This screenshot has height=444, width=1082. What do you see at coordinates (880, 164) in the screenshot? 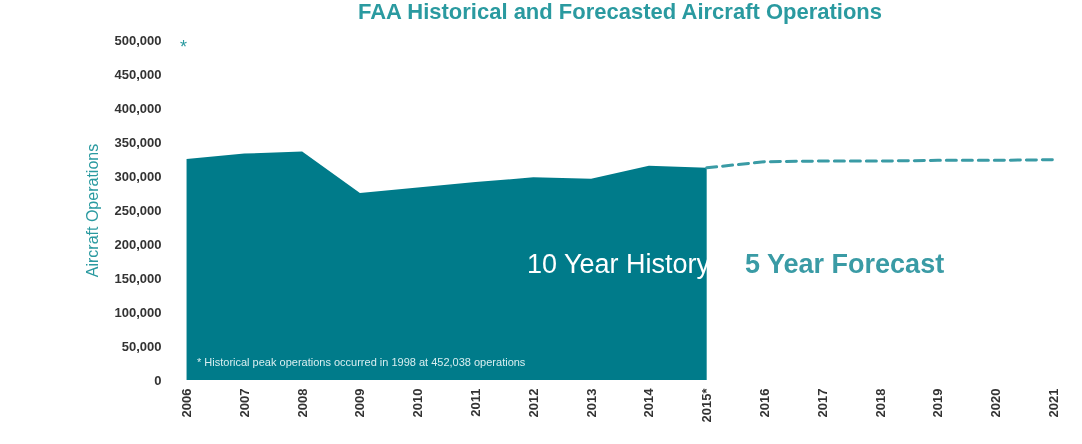
I see `line-series` at bounding box center [880, 164].